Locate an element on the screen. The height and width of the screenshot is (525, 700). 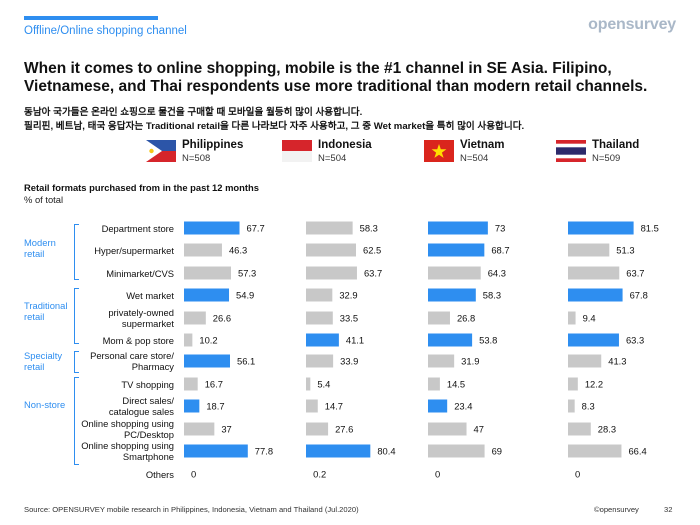
row-label: privately-owned supermarket is located at coordinates (122, 318).